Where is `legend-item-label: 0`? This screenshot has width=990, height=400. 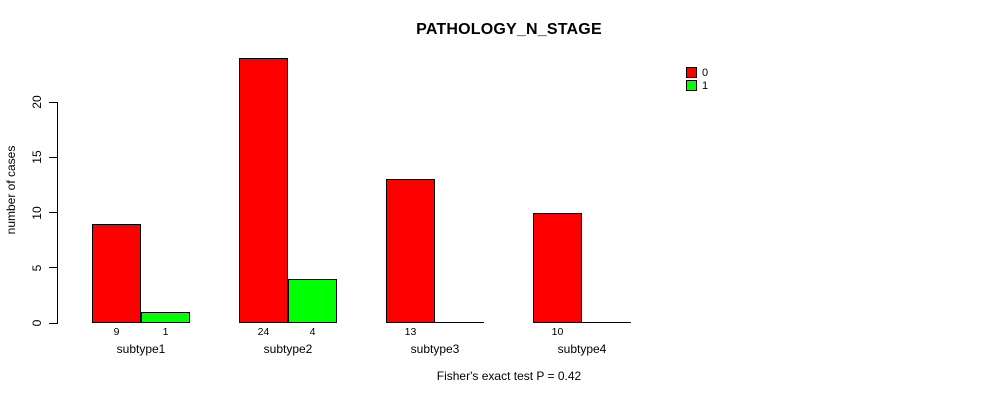 legend-item-label: 0 is located at coordinates (705, 72).